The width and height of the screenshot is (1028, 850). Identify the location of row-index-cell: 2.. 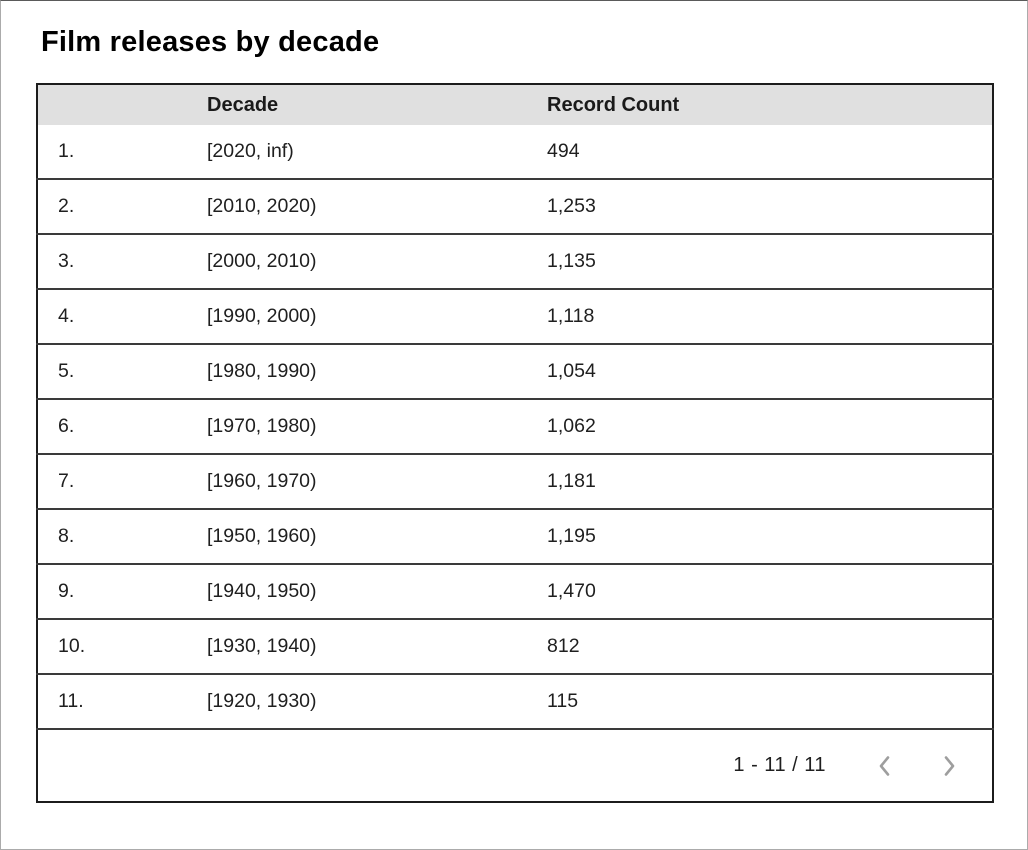
(122, 206).